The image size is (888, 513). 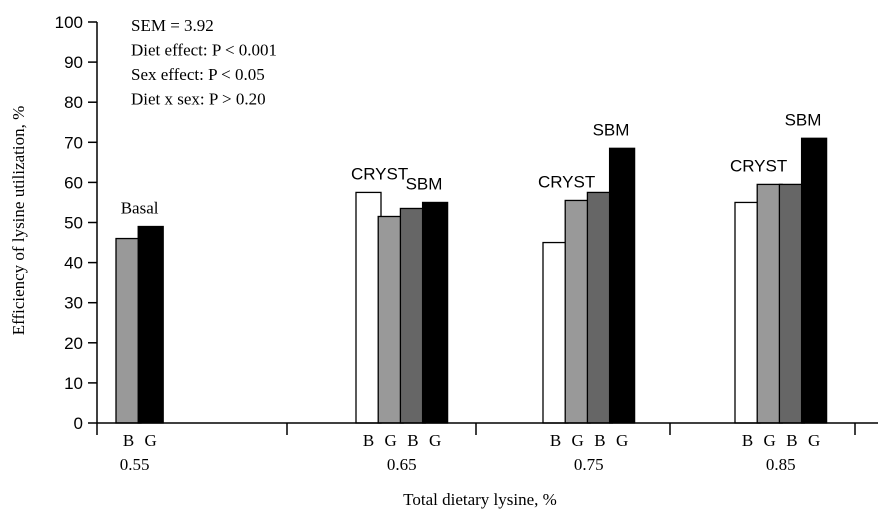 I want to click on stats-line: Diet effect: P < 0.001, so click(x=204, y=50).